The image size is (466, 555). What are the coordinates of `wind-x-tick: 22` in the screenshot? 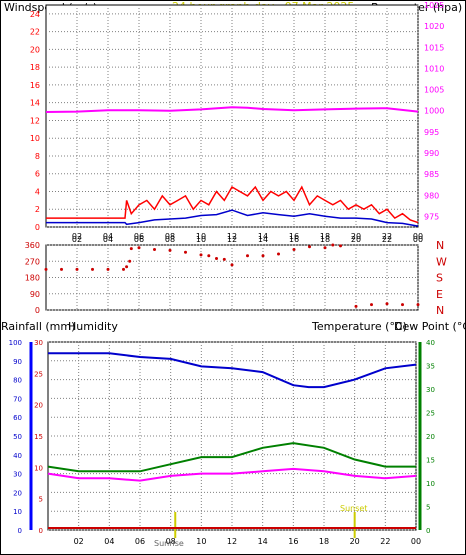 It's located at (387, 236).